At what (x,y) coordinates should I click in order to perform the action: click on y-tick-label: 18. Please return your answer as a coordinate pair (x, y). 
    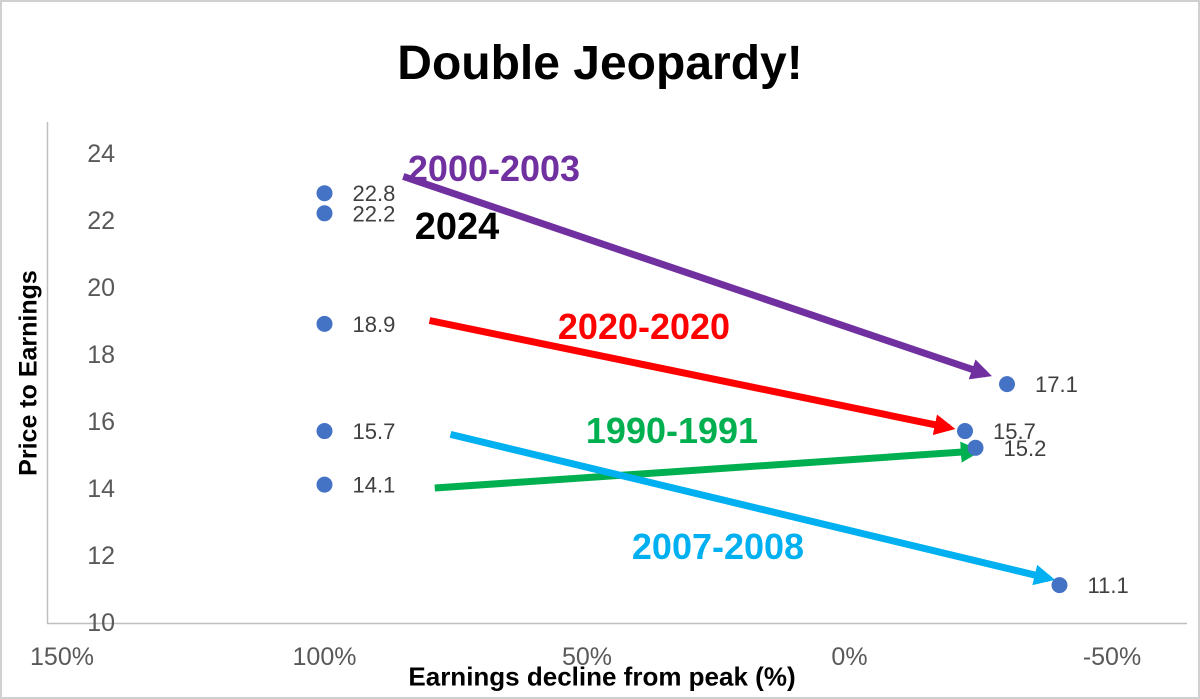
    Looking at the image, I should click on (101, 355).